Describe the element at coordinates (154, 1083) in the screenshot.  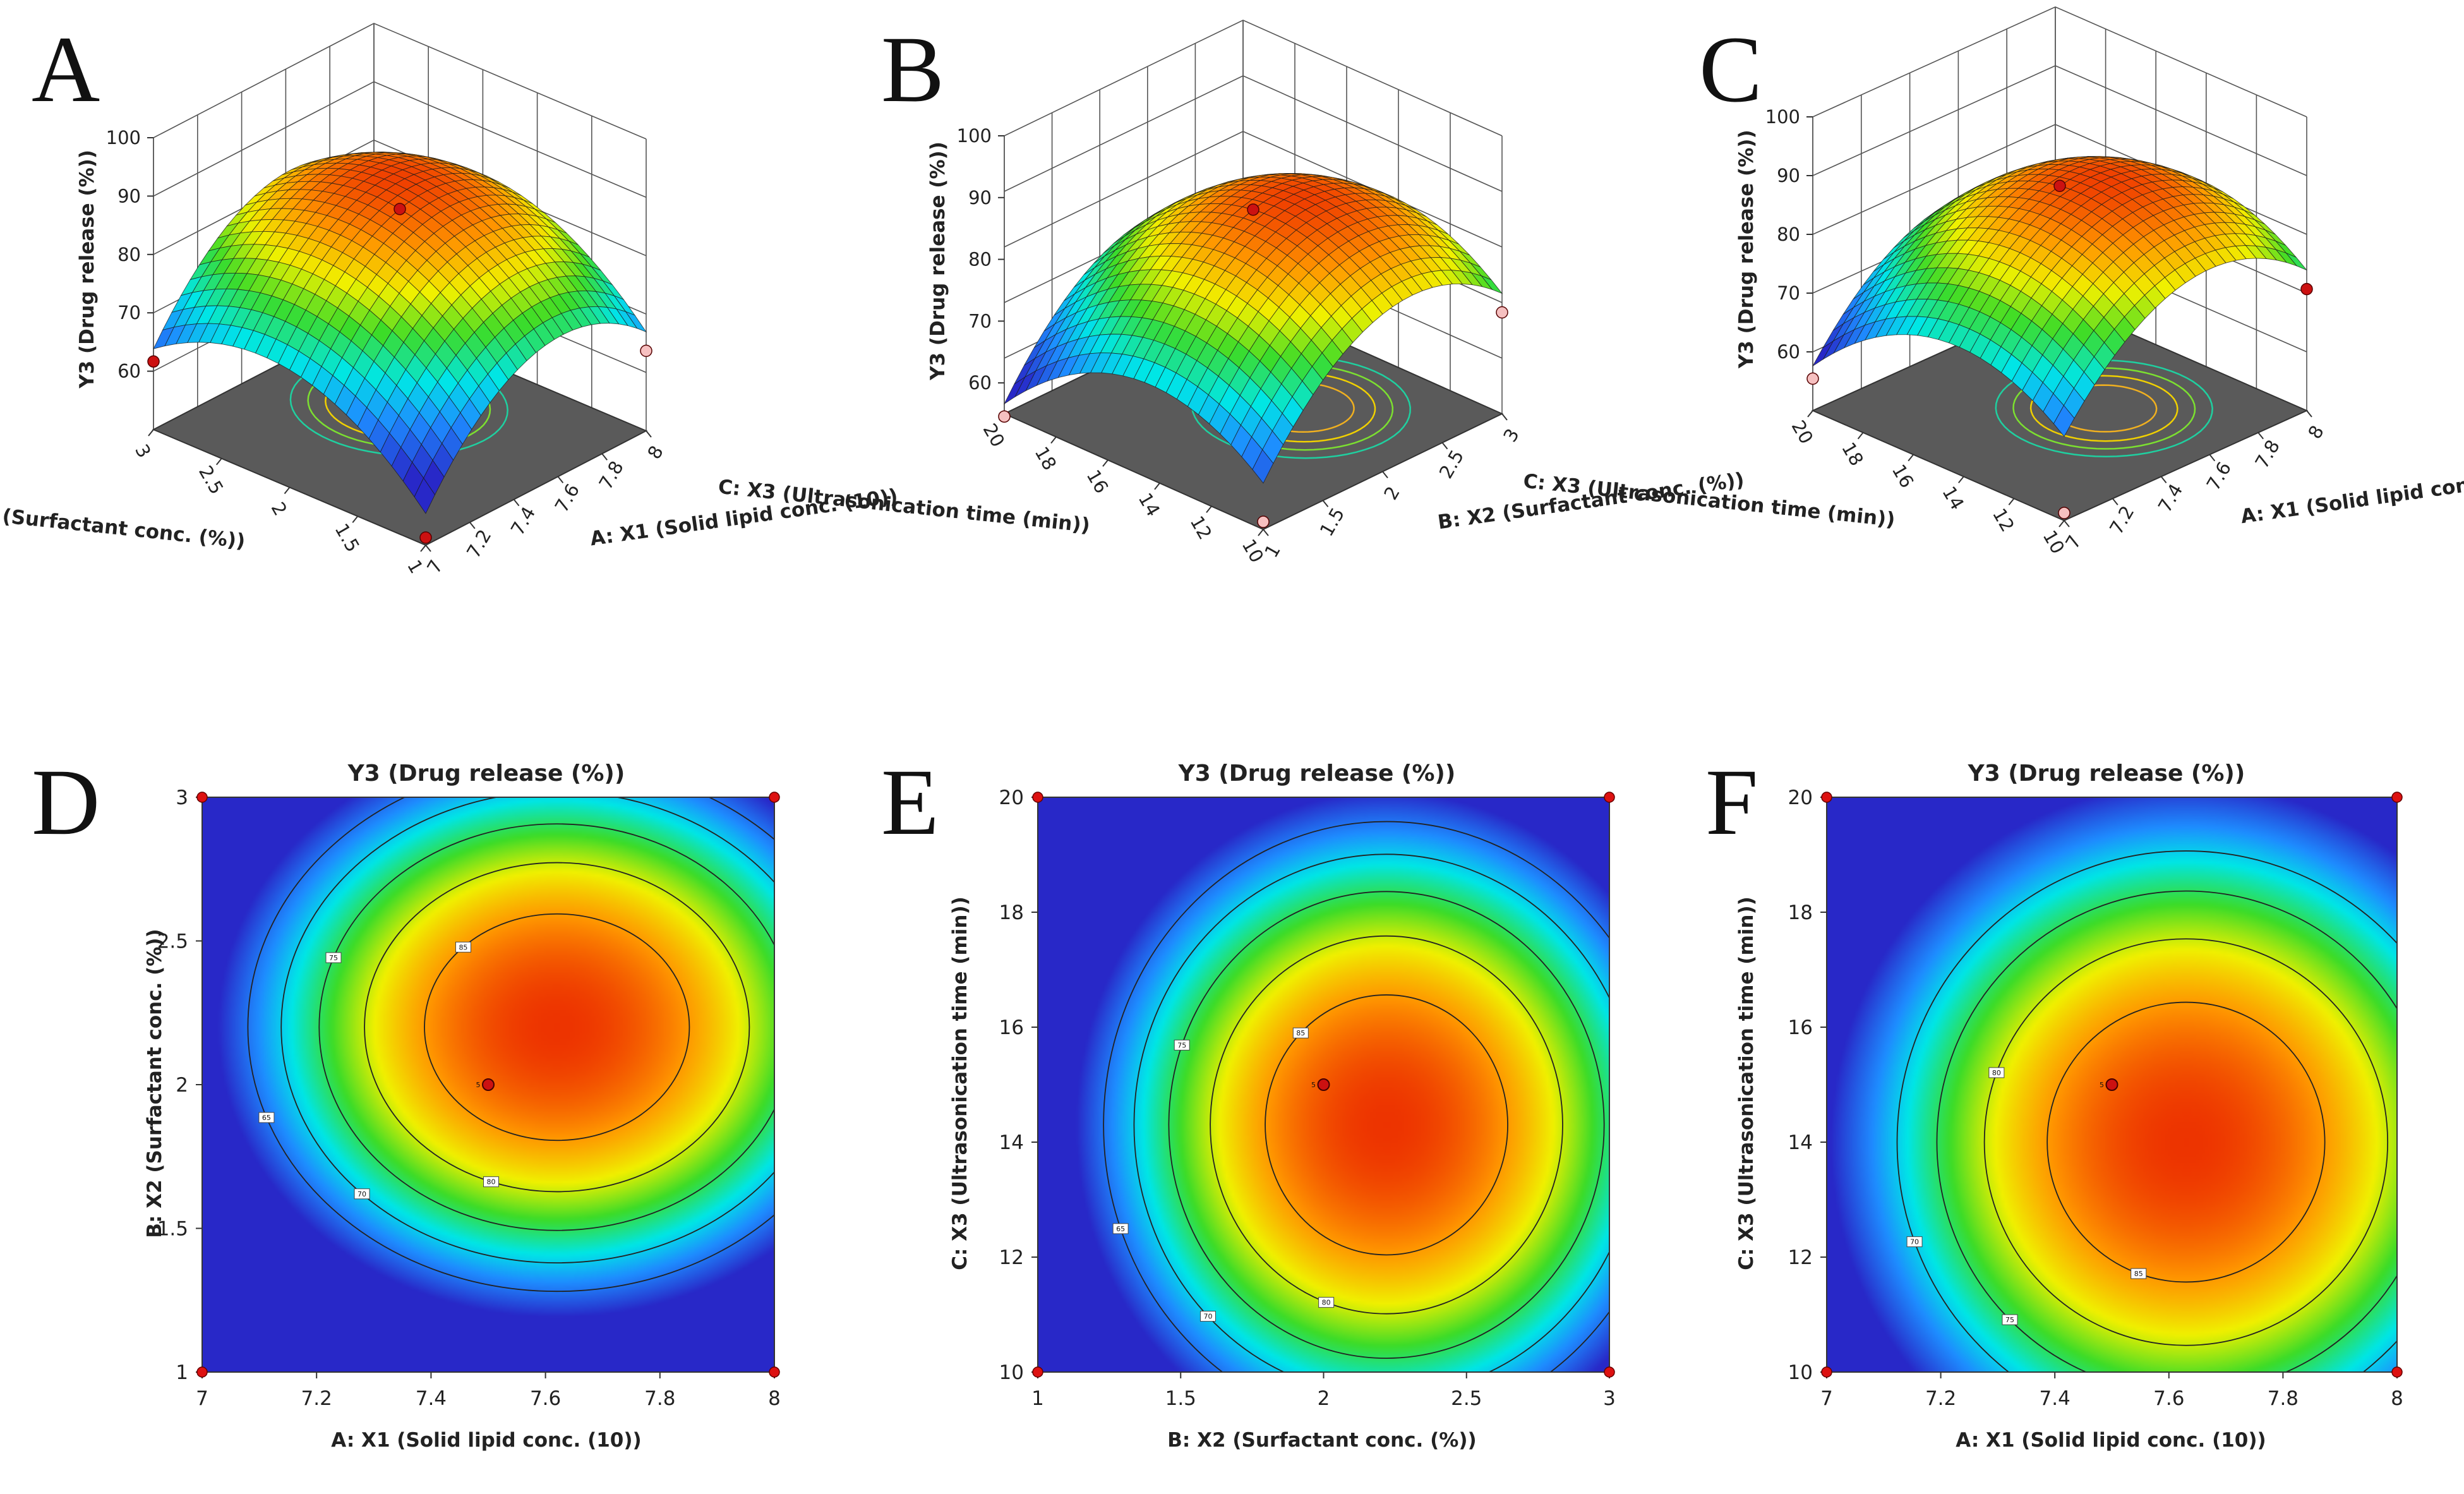
I see `panel-d-y-axis-label: B: X2 (Surfactant conc. (%))` at that location.